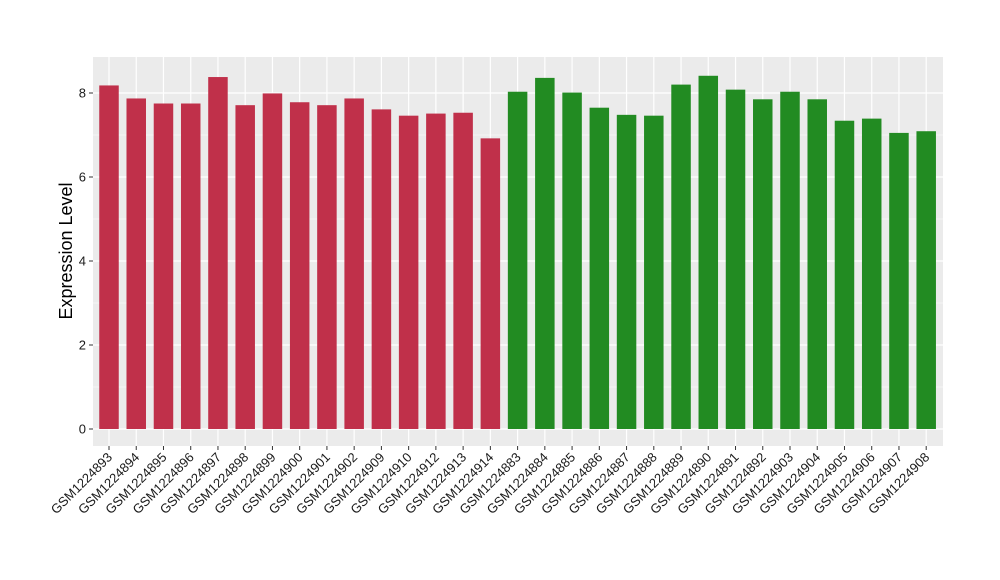 The width and height of the screenshot is (1000, 580). What do you see at coordinates (327, 267) in the screenshot?
I see `bar-GSM1224901` at bounding box center [327, 267].